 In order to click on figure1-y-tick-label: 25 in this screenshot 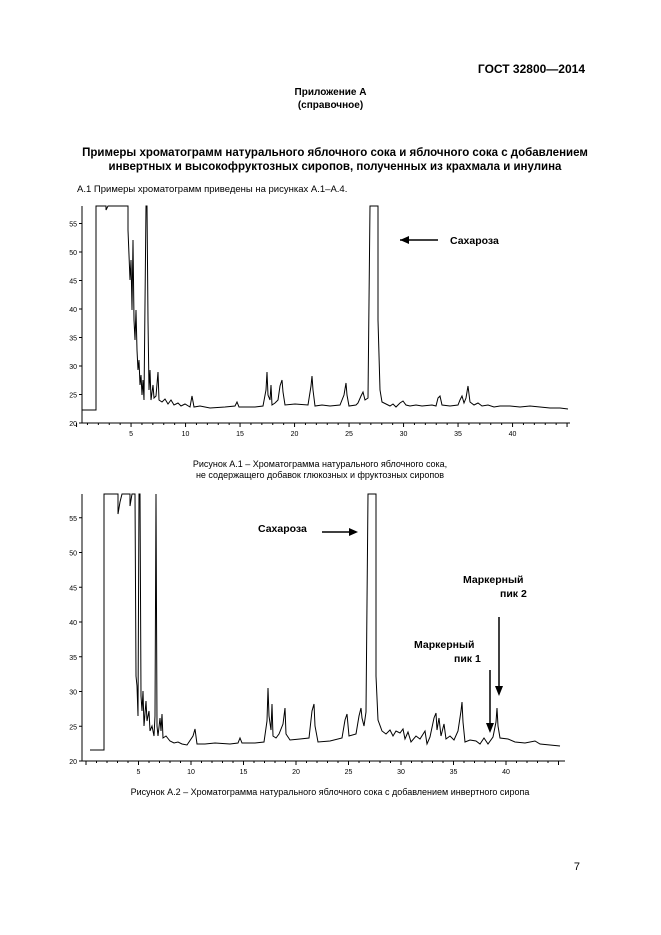, I will do `click(73, 396)`.